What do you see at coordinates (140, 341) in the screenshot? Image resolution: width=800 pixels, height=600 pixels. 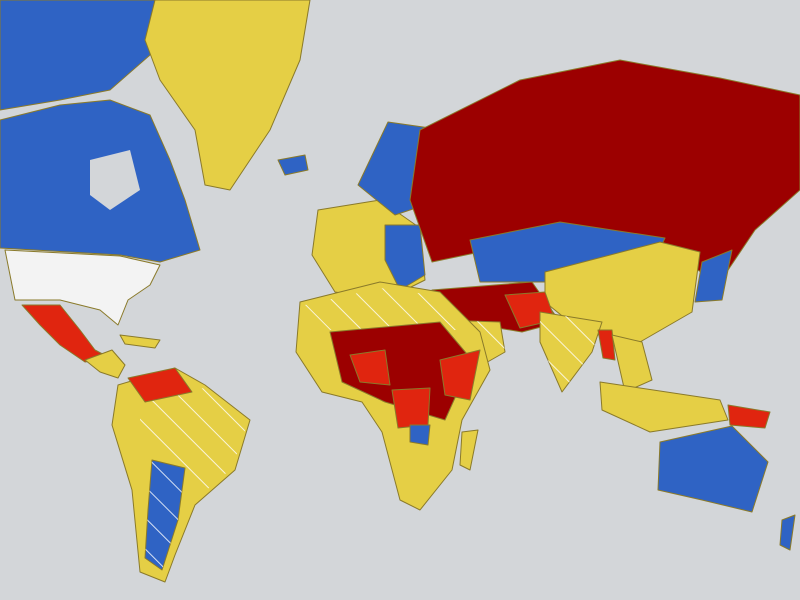 I see `region-caribbean` at bounding box center [140, 341].